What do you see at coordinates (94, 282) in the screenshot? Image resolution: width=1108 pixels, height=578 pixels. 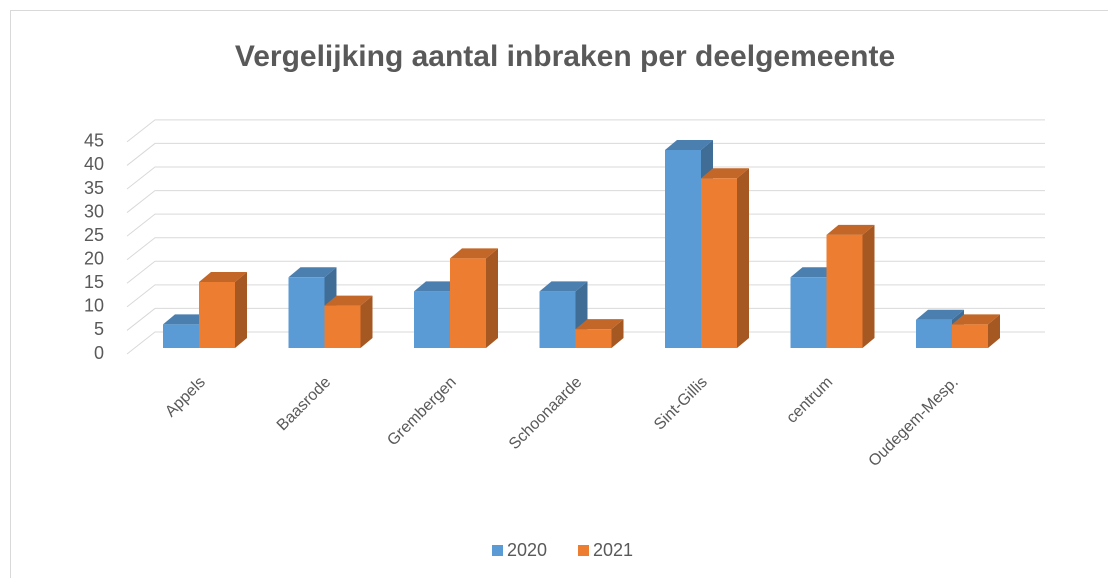 I see `y-tick-label: 15` at bounding box center [94, 282].